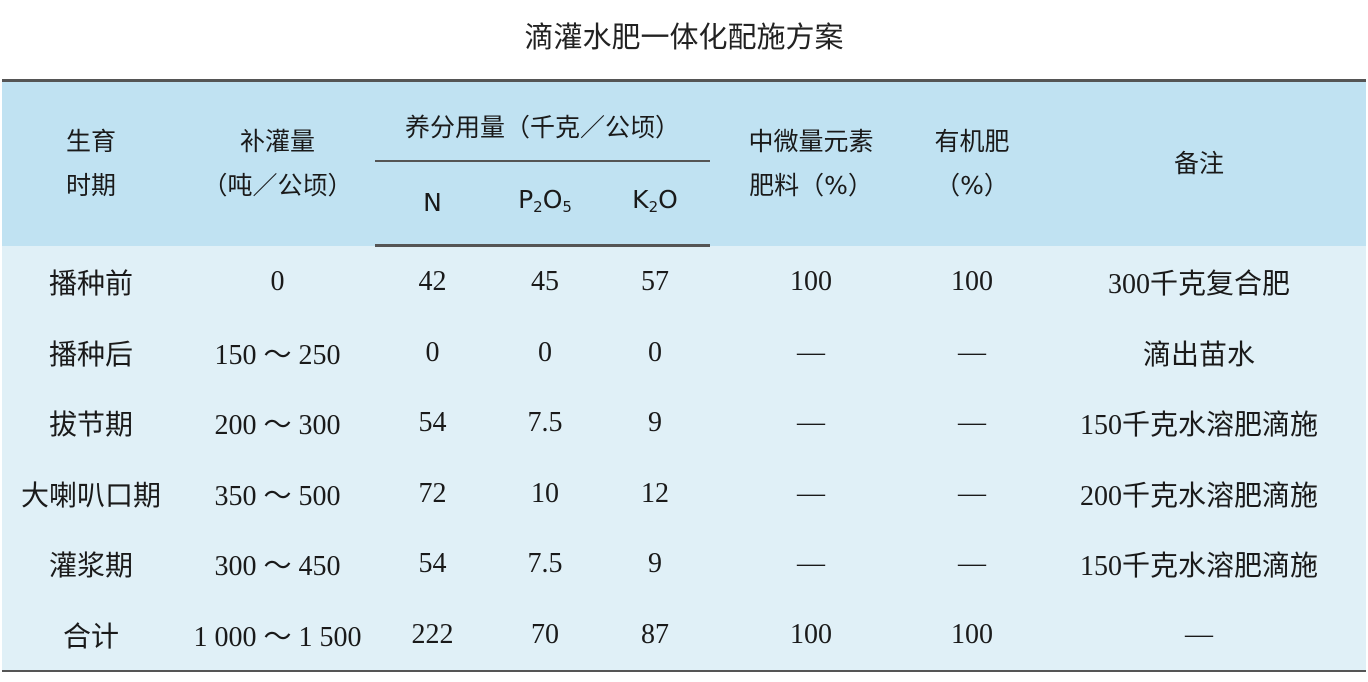 Image resolution: width=1368 pixels, height=682 pixels. I want to click on cell-p: 0, so click(545, 352).